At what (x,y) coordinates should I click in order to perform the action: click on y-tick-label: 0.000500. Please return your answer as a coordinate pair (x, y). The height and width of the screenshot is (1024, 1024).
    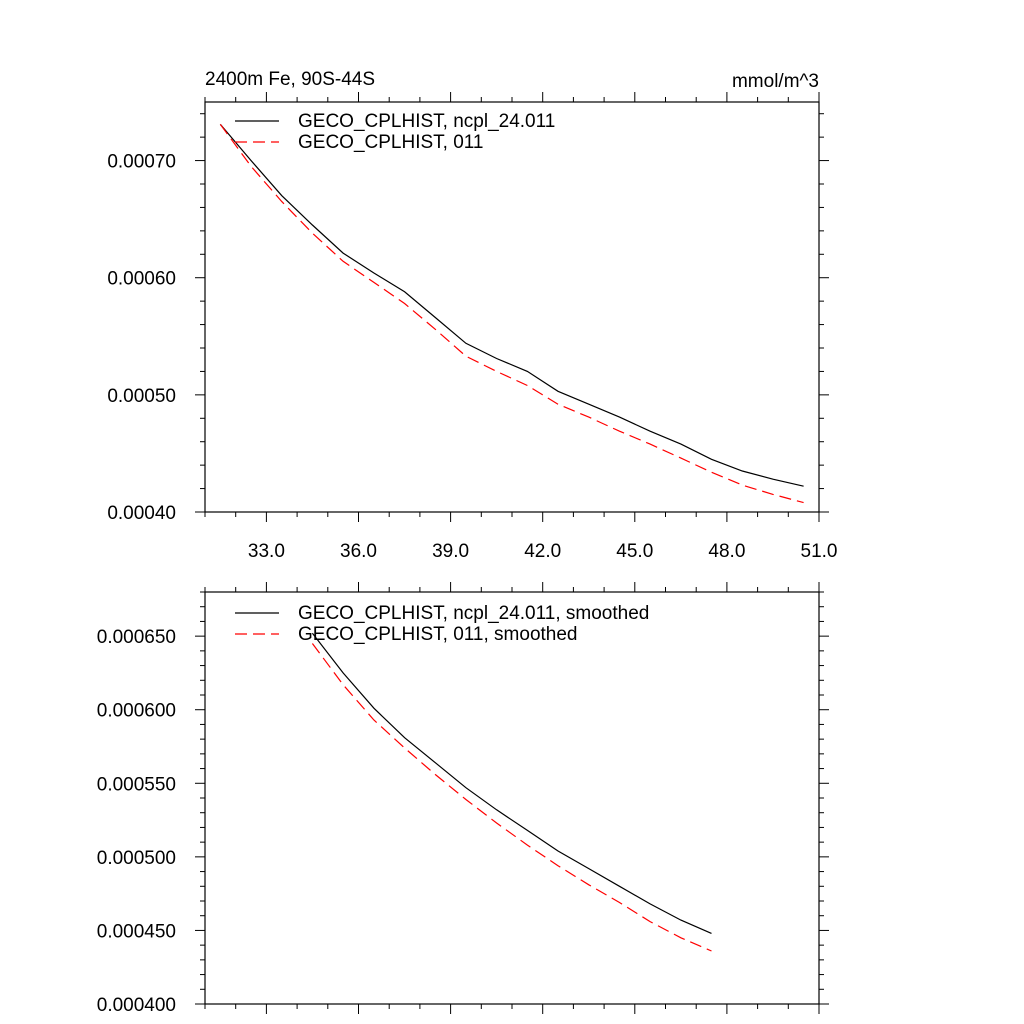
    Looking at the image, I should click on (136, 858).